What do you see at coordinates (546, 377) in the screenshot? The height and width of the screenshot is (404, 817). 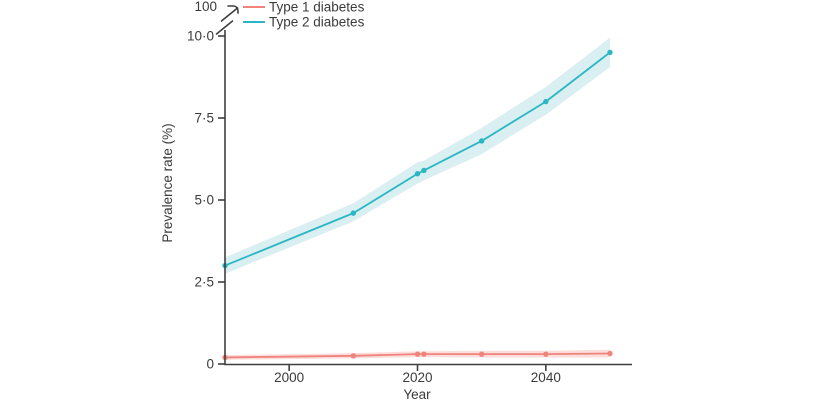 I see `x-tick-label: 2040` at bounding box center [546, 377].